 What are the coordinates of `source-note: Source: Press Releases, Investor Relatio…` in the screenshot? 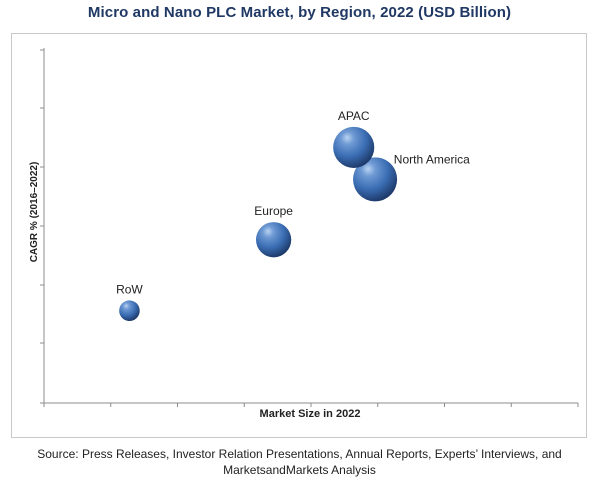 It's located at (299, 462).